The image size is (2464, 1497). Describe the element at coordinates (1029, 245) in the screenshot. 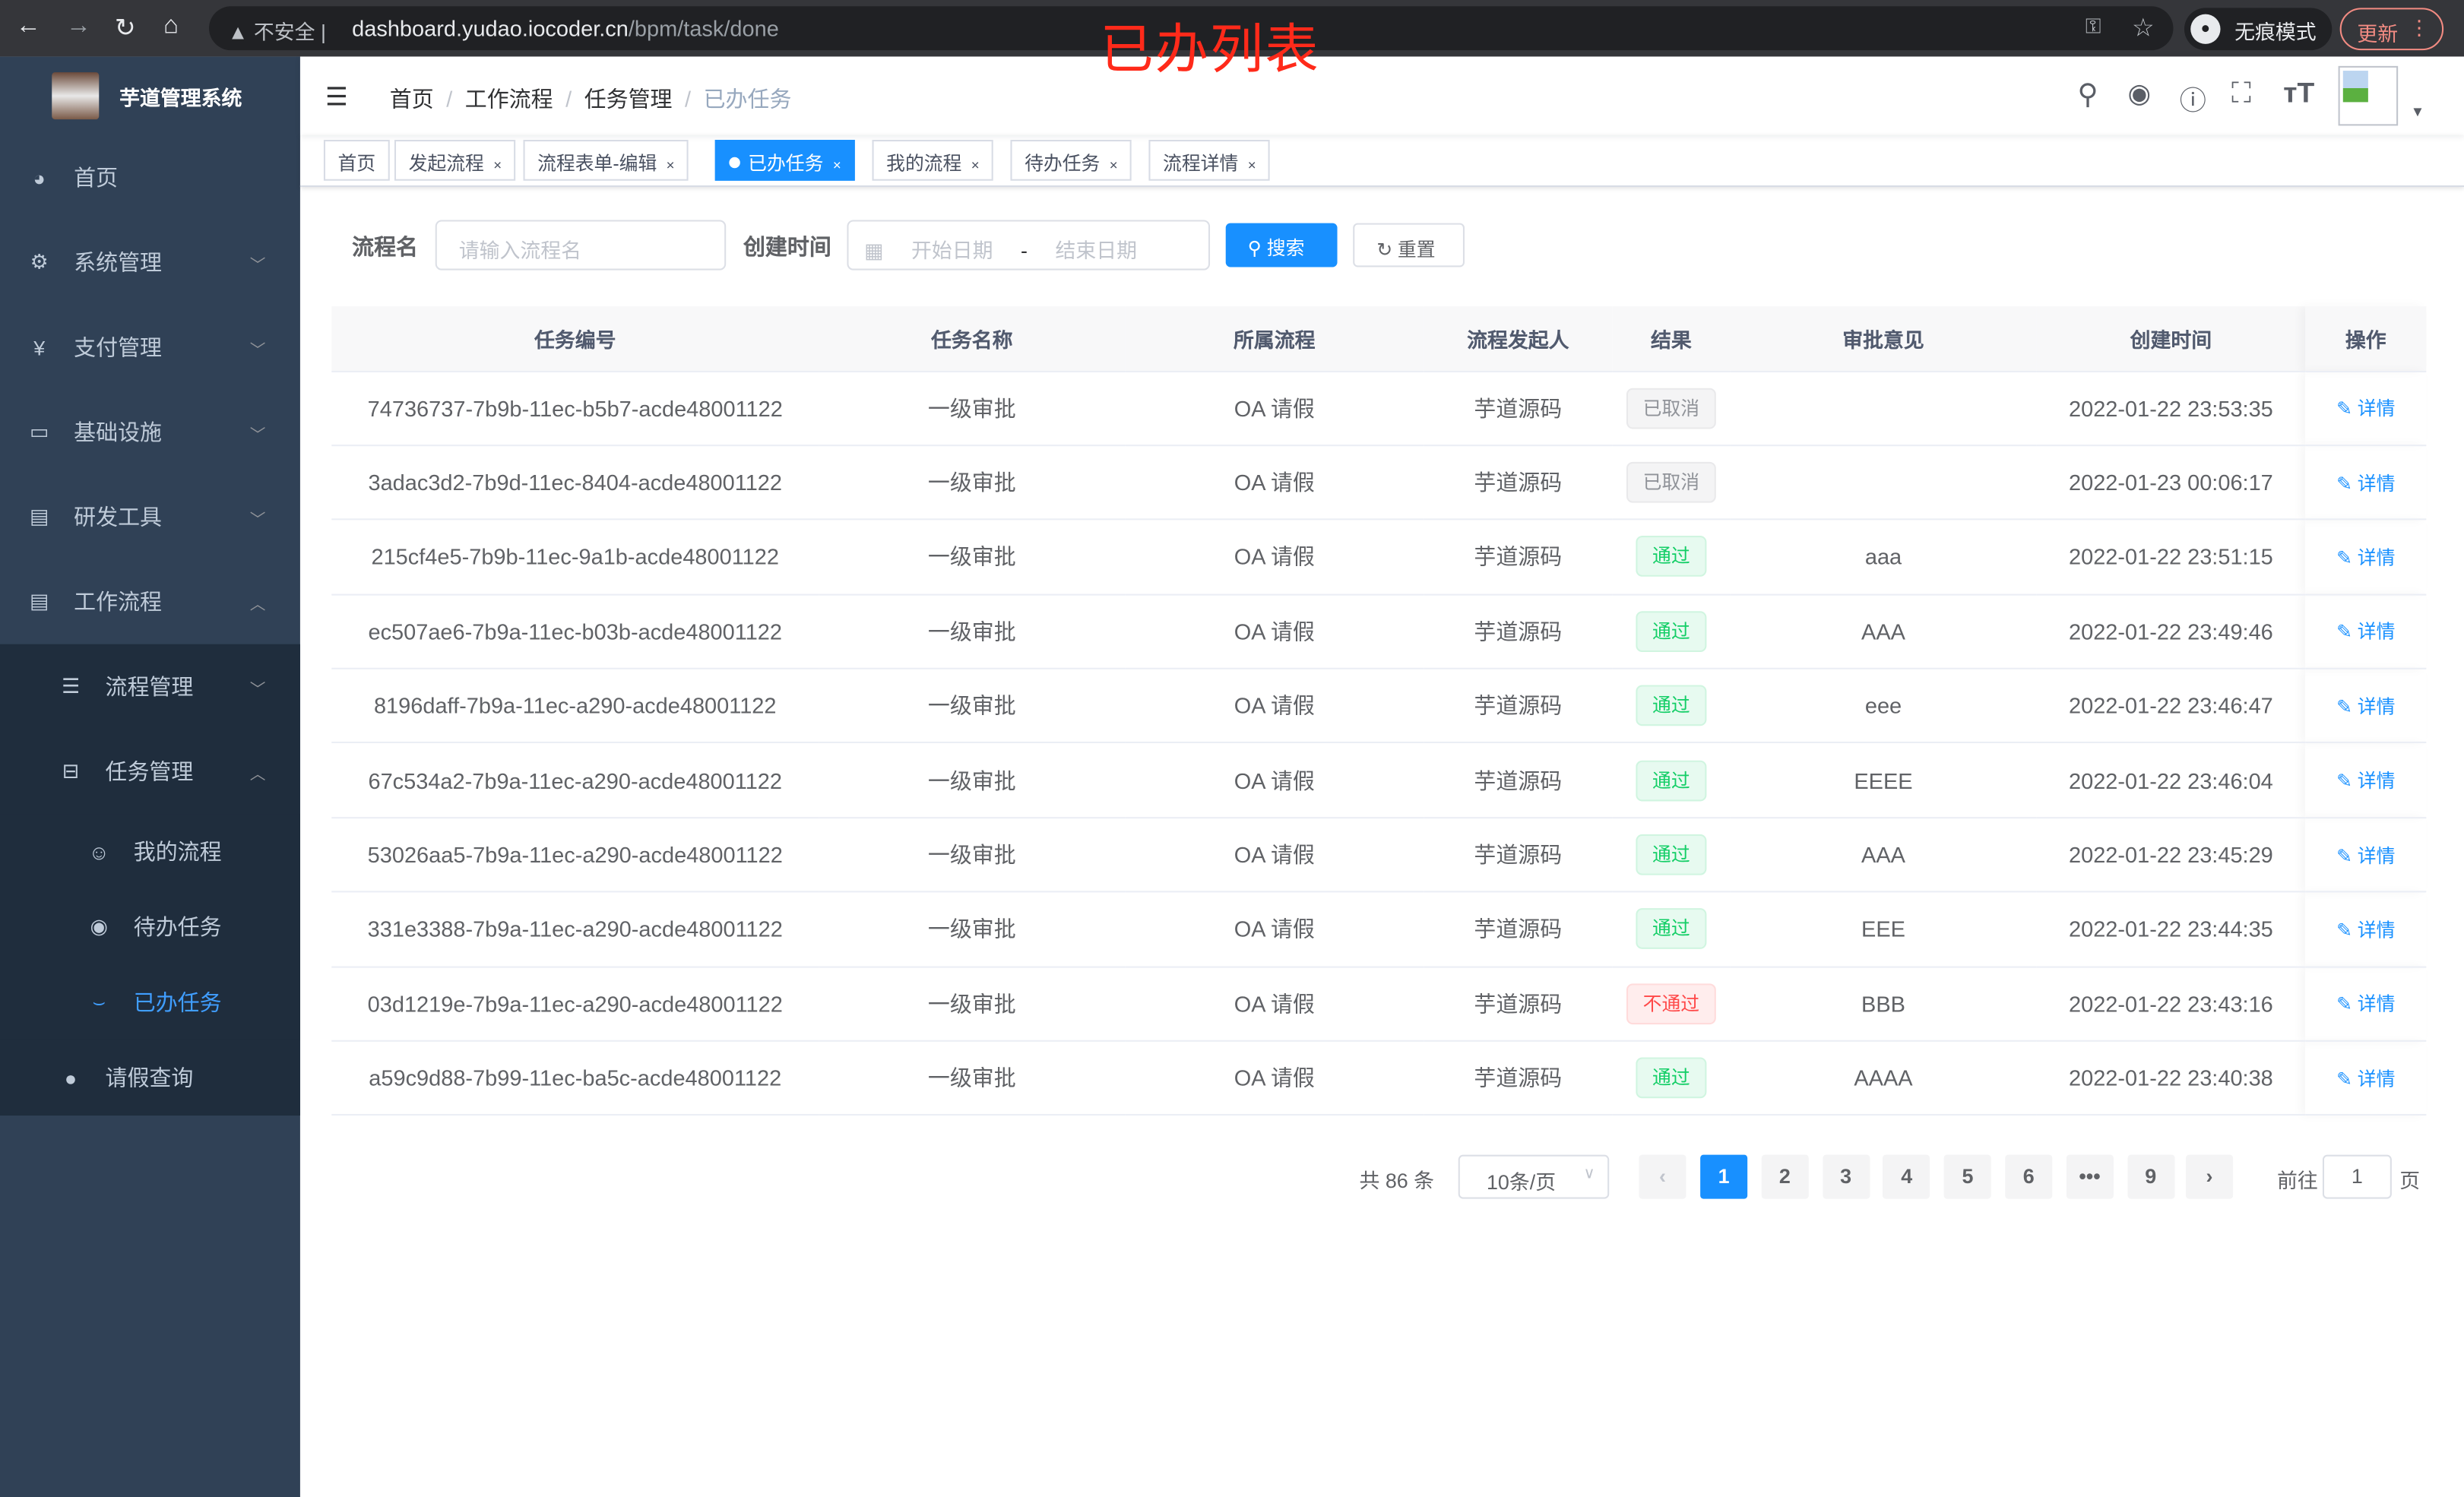

I see `date-range-picker: ▦ 开始日期 - 结束日期` at that location.